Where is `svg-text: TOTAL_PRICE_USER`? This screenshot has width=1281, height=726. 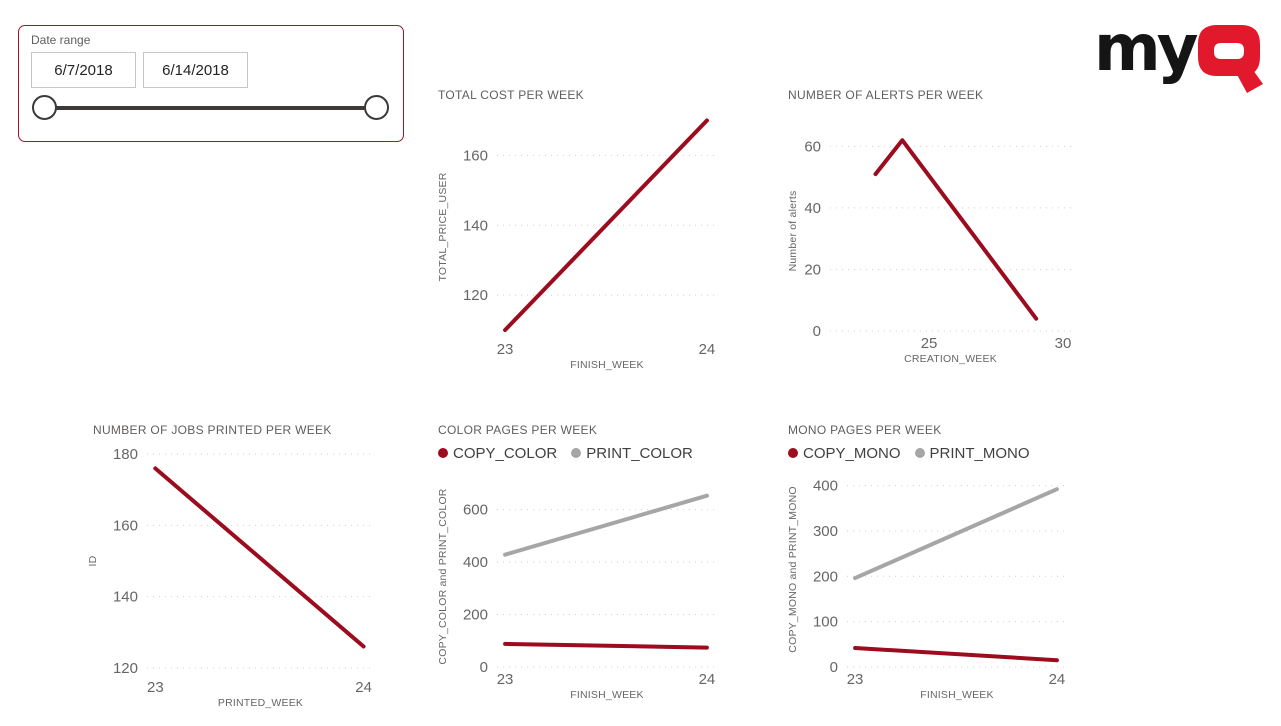
svg-text: TOTAL_PRICE_USER is located at coordinates (443, 226).